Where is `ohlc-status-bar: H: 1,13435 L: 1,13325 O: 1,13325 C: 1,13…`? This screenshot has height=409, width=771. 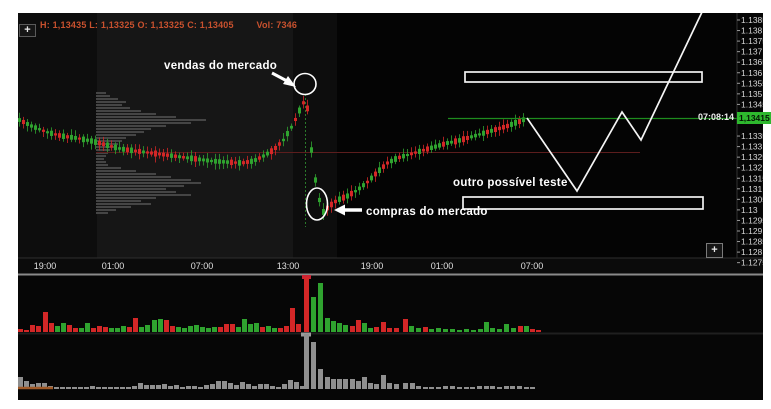 ohlc-status-bar: H: 1,13435 L: 1,13325 O: 1,13325 C: 1,13… is located at coordinates (168, 25).